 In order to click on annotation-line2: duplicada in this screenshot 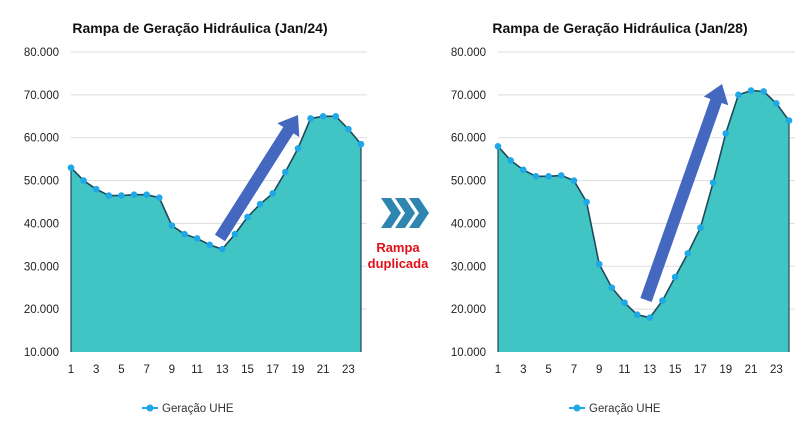, I will do `click(398, 263)`.